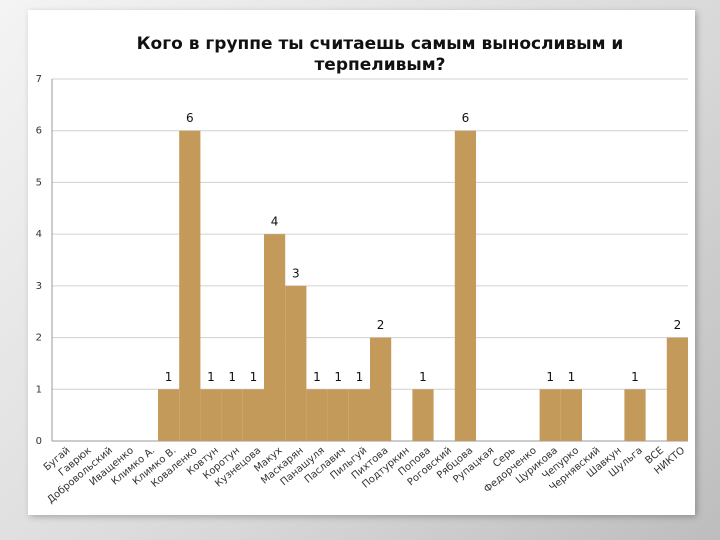  I want to click on y-tick-label: 1, so click(39, 389).